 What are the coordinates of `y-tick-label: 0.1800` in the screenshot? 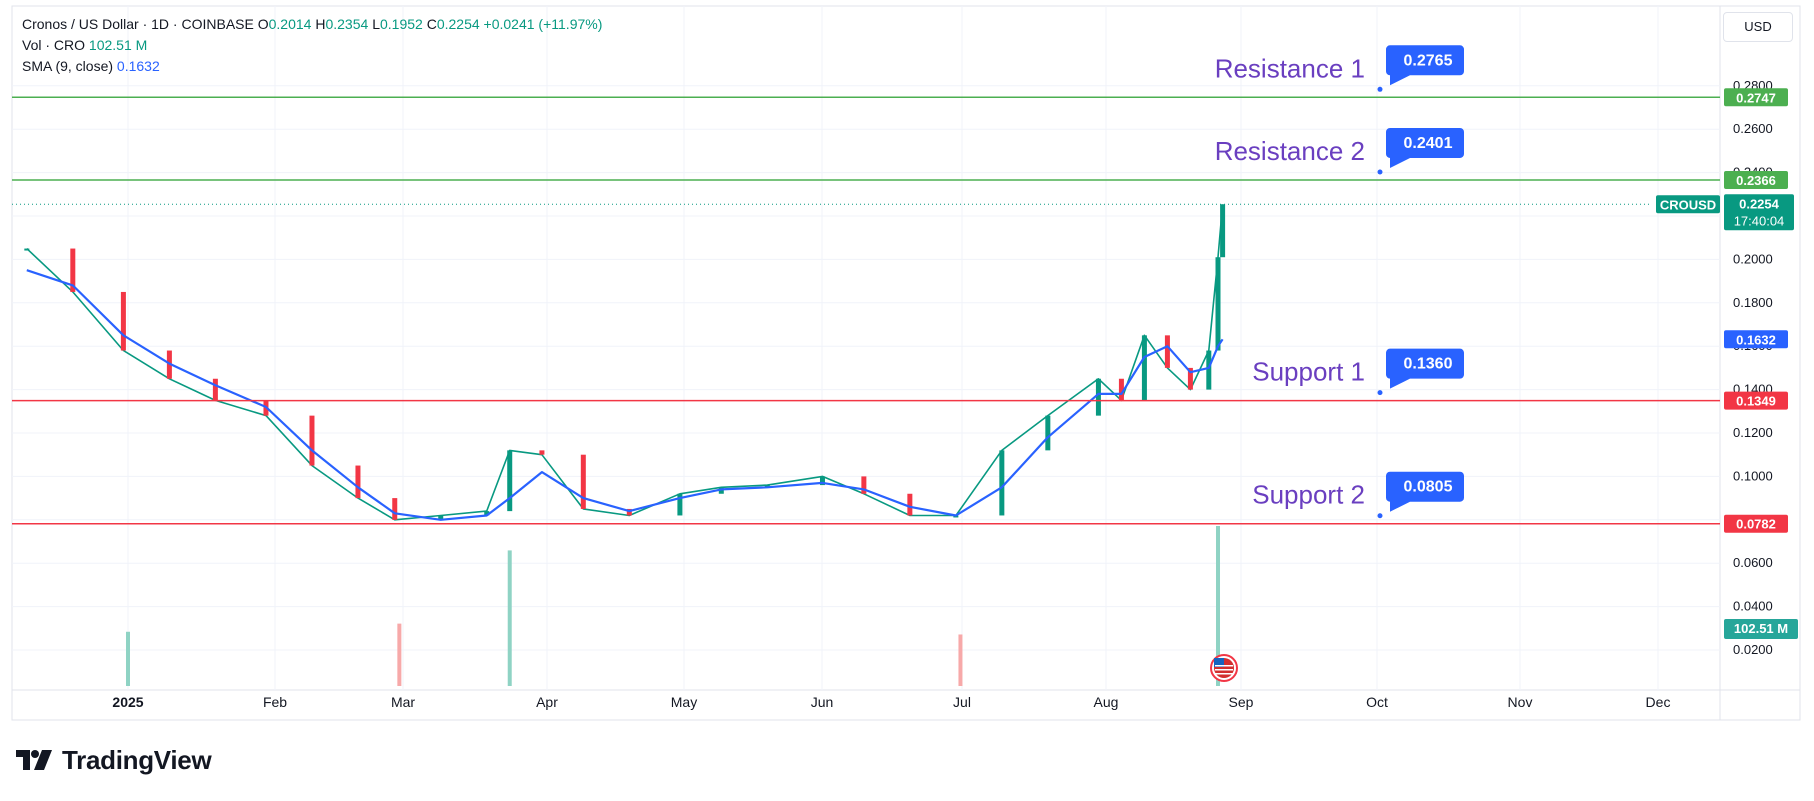 It's located at (1753, 302).